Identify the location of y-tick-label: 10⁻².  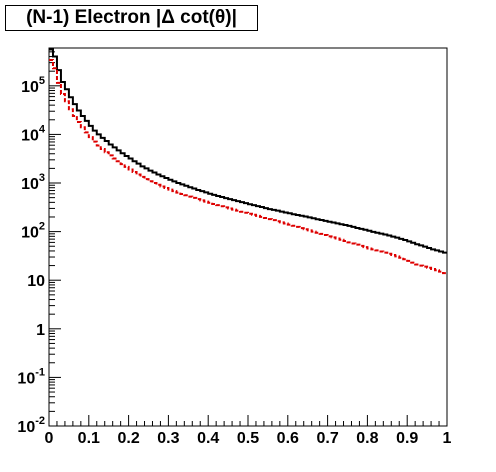
(31, 425).